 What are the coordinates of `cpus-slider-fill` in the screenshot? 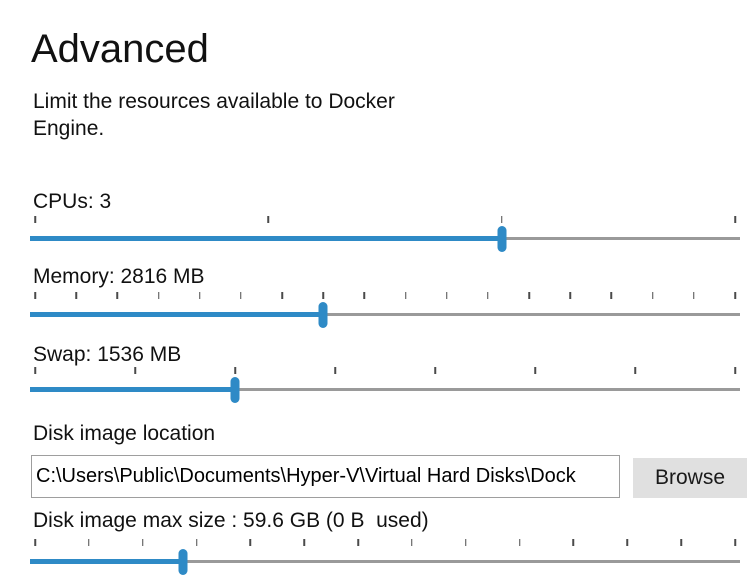 It's located at (266, 238).